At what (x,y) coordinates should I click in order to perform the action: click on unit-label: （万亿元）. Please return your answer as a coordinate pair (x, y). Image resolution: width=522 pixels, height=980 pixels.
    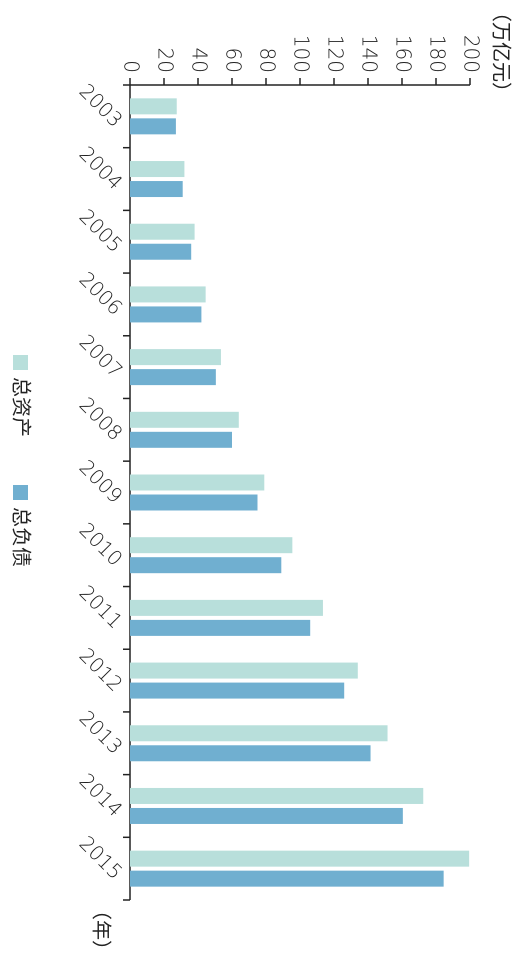
    Looking at the image, I should click on (502, 52).